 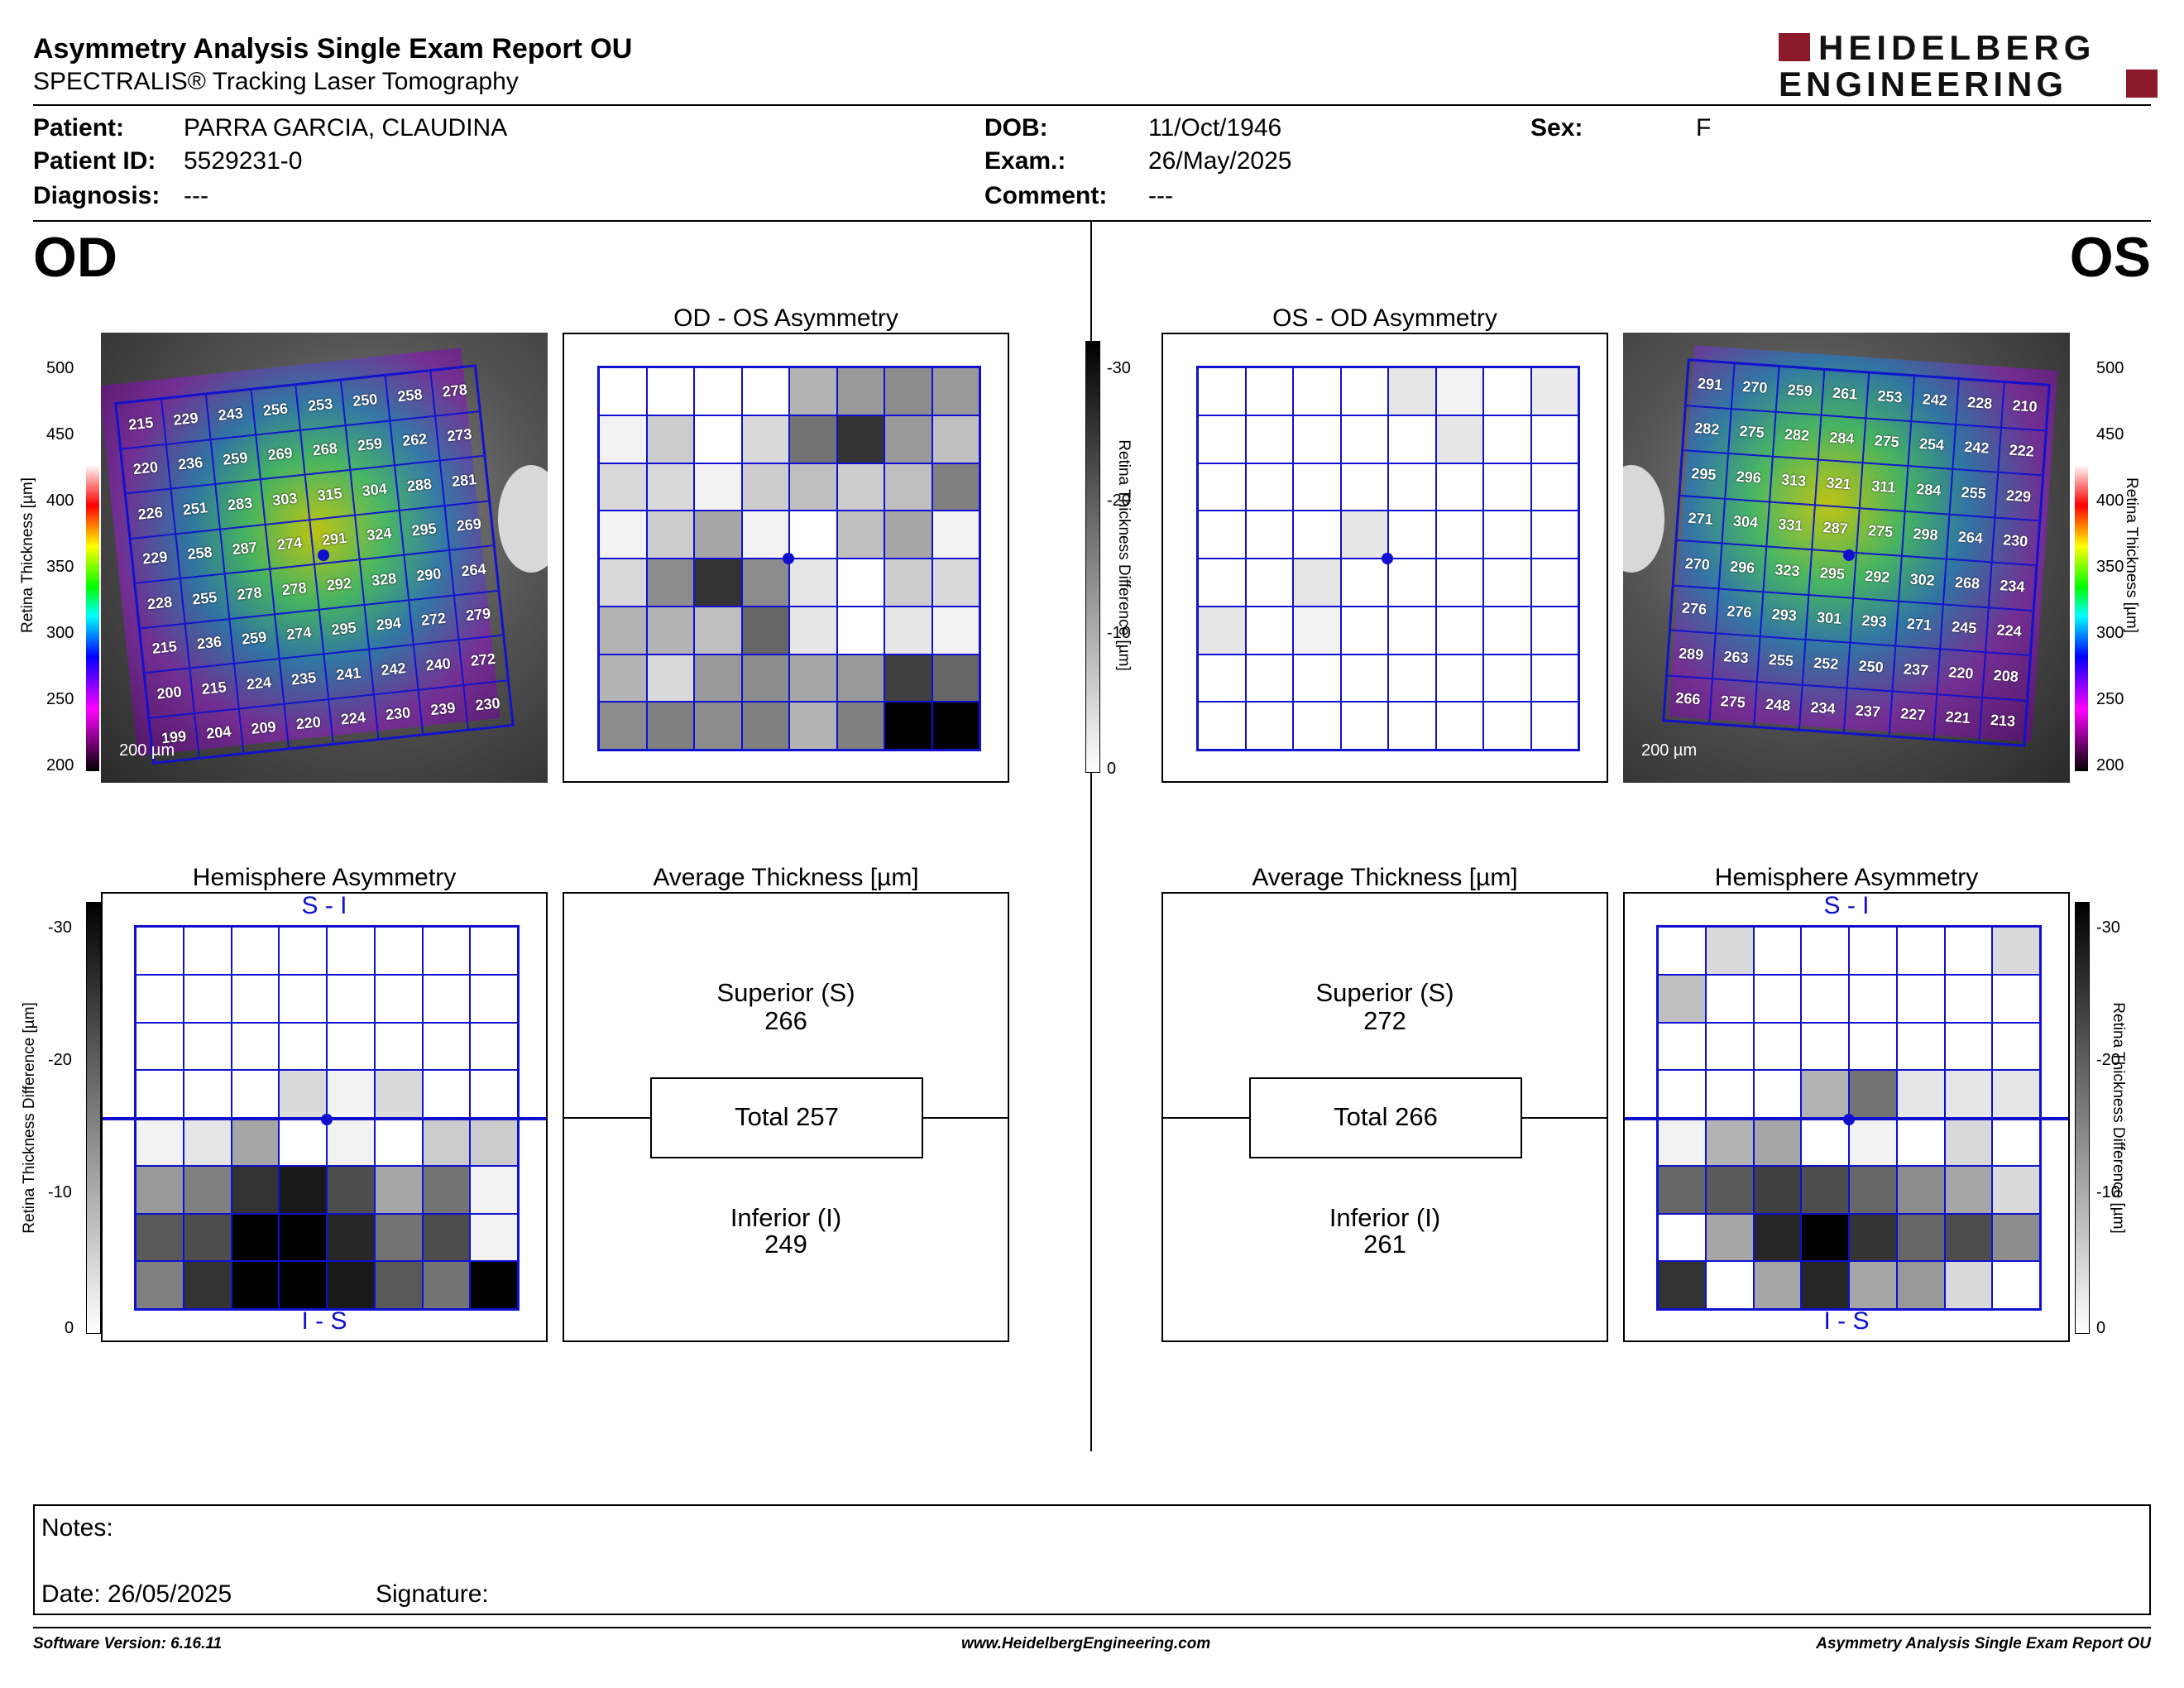 What do you see at coordinates (2118, 1118) in the screenshot?
I see `os-hemi-axis-title: Retina Thickness Difference [µm]` at bounding box center [2118, 1118].